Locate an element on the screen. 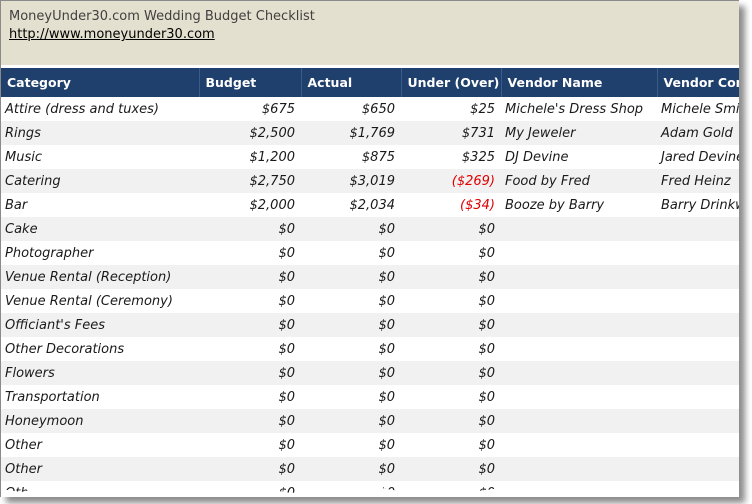 The image size is (752, 504). cell-category: Officiant's Fees is located at coordinates (100, 325).